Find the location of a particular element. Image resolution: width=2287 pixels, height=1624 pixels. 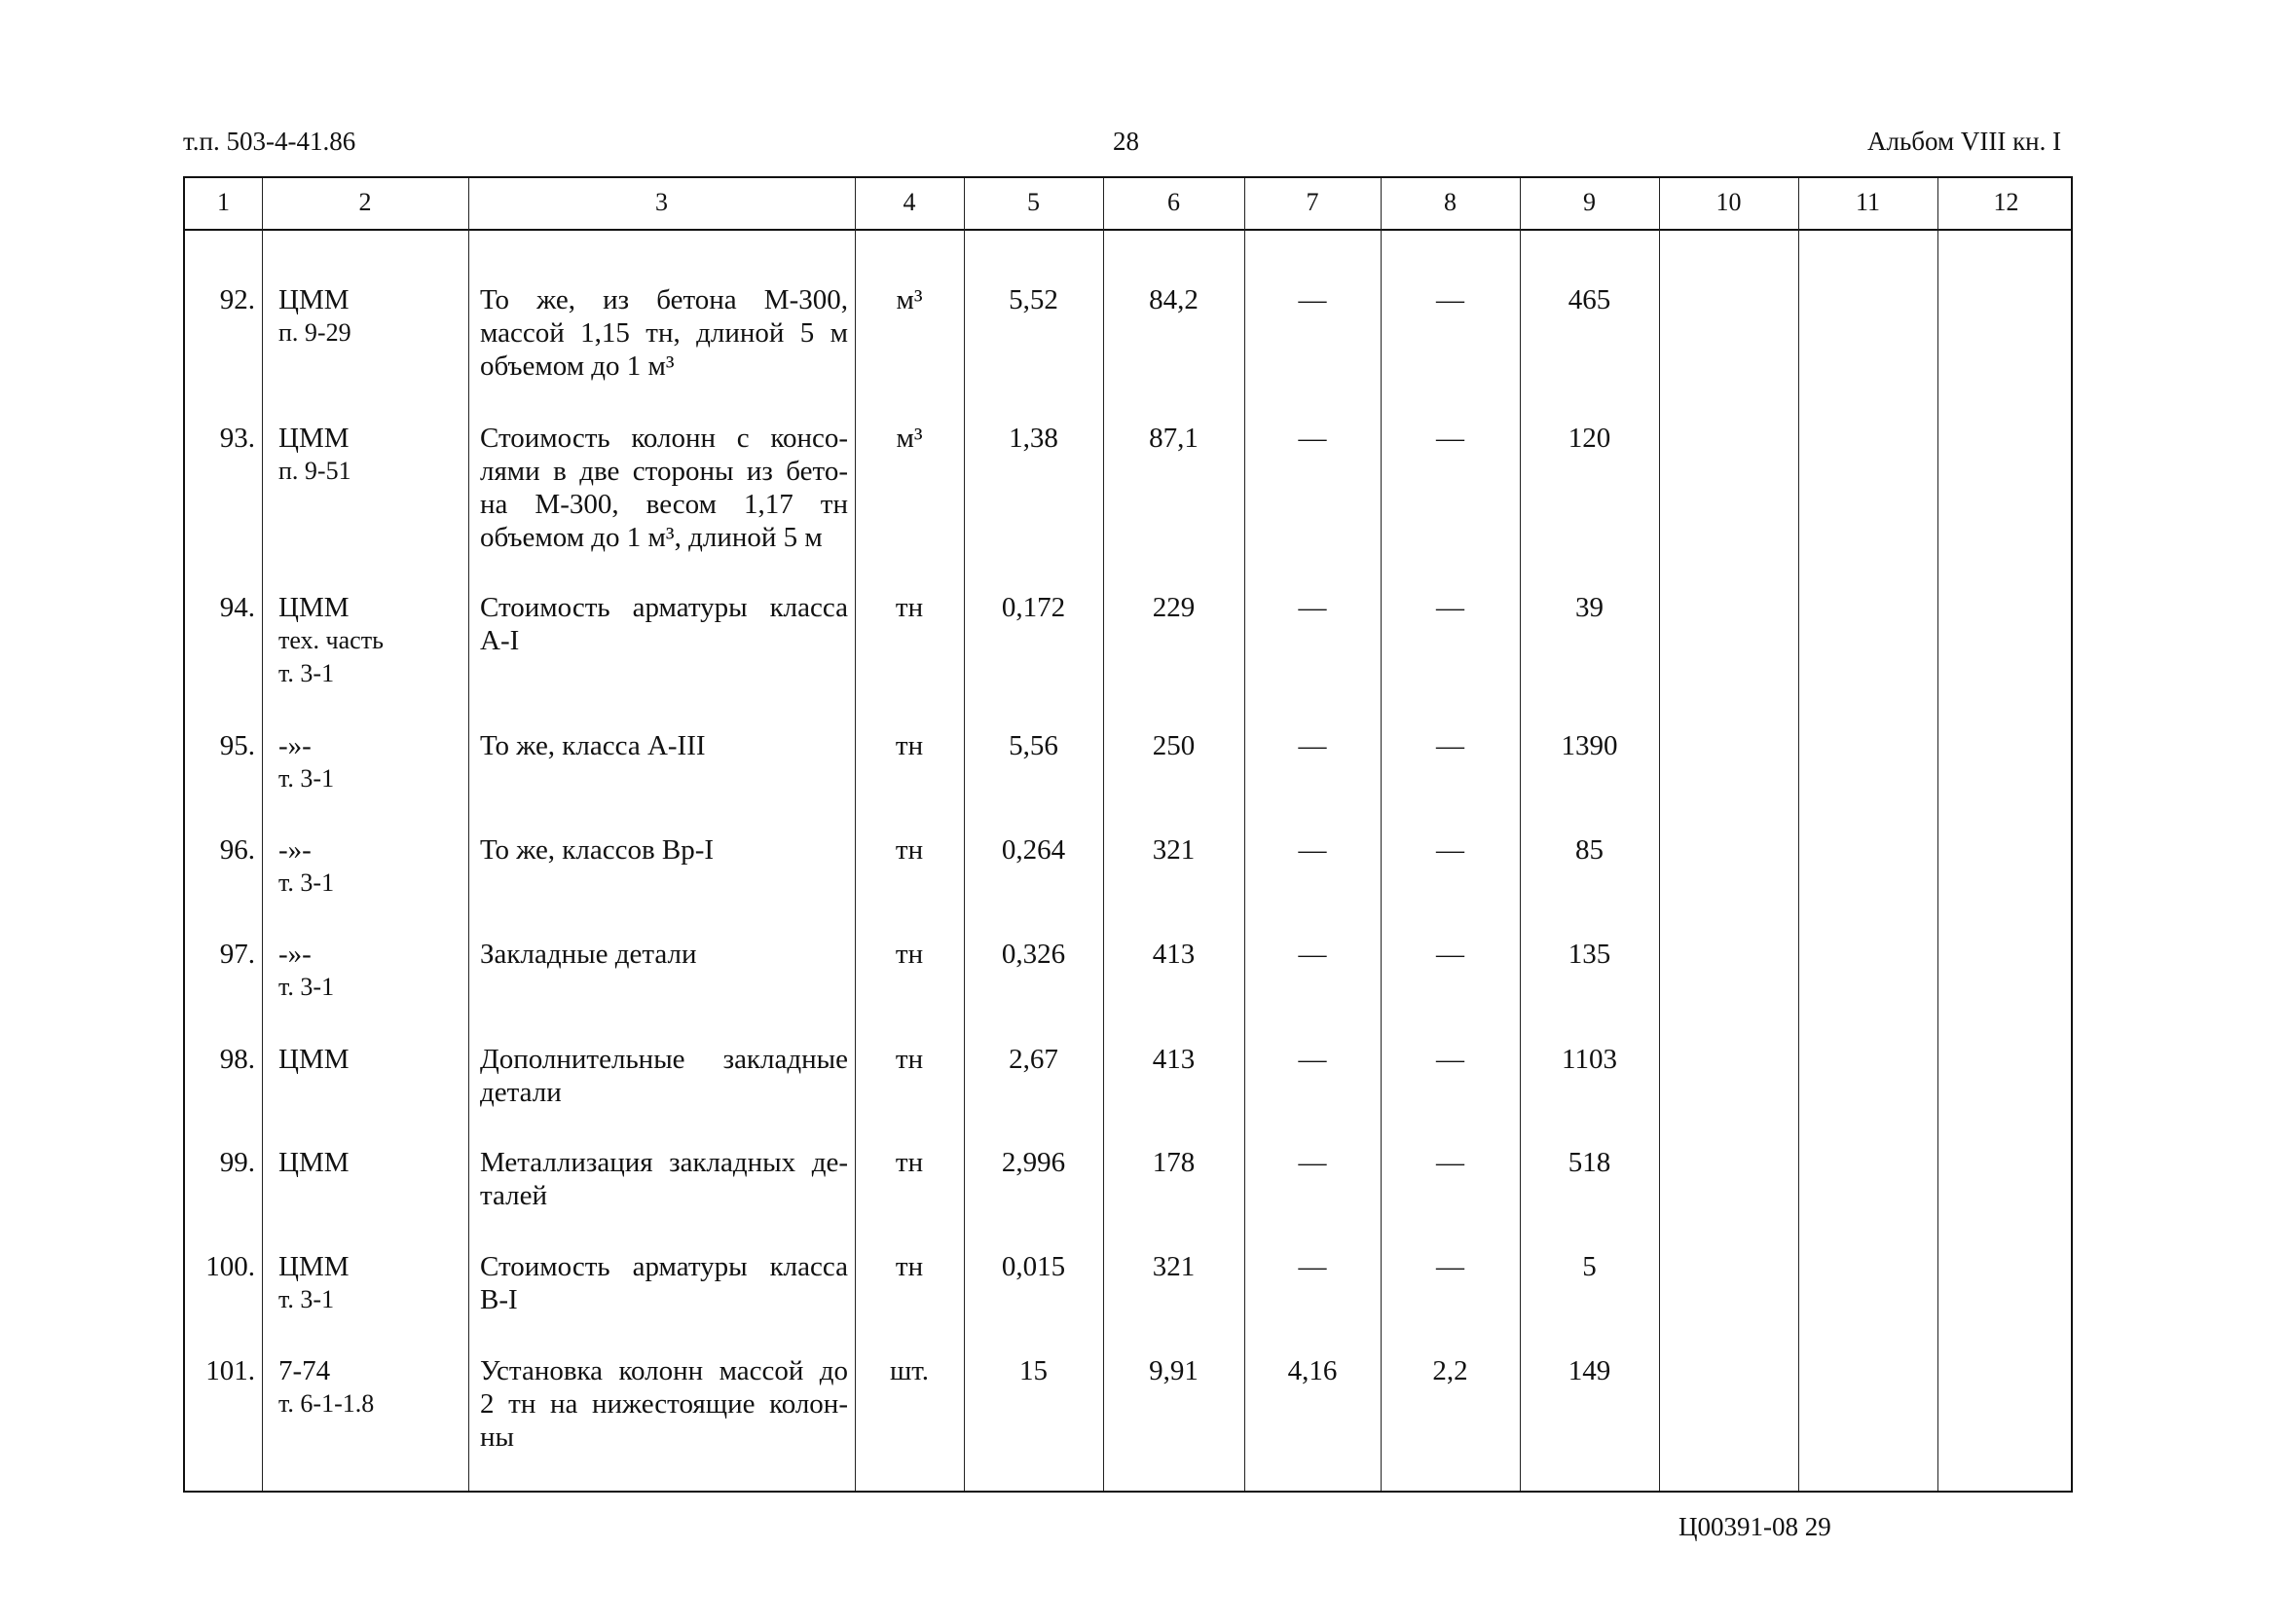

footer-code: Ц00391-08 29 is located at coordinates (1754, 1526).